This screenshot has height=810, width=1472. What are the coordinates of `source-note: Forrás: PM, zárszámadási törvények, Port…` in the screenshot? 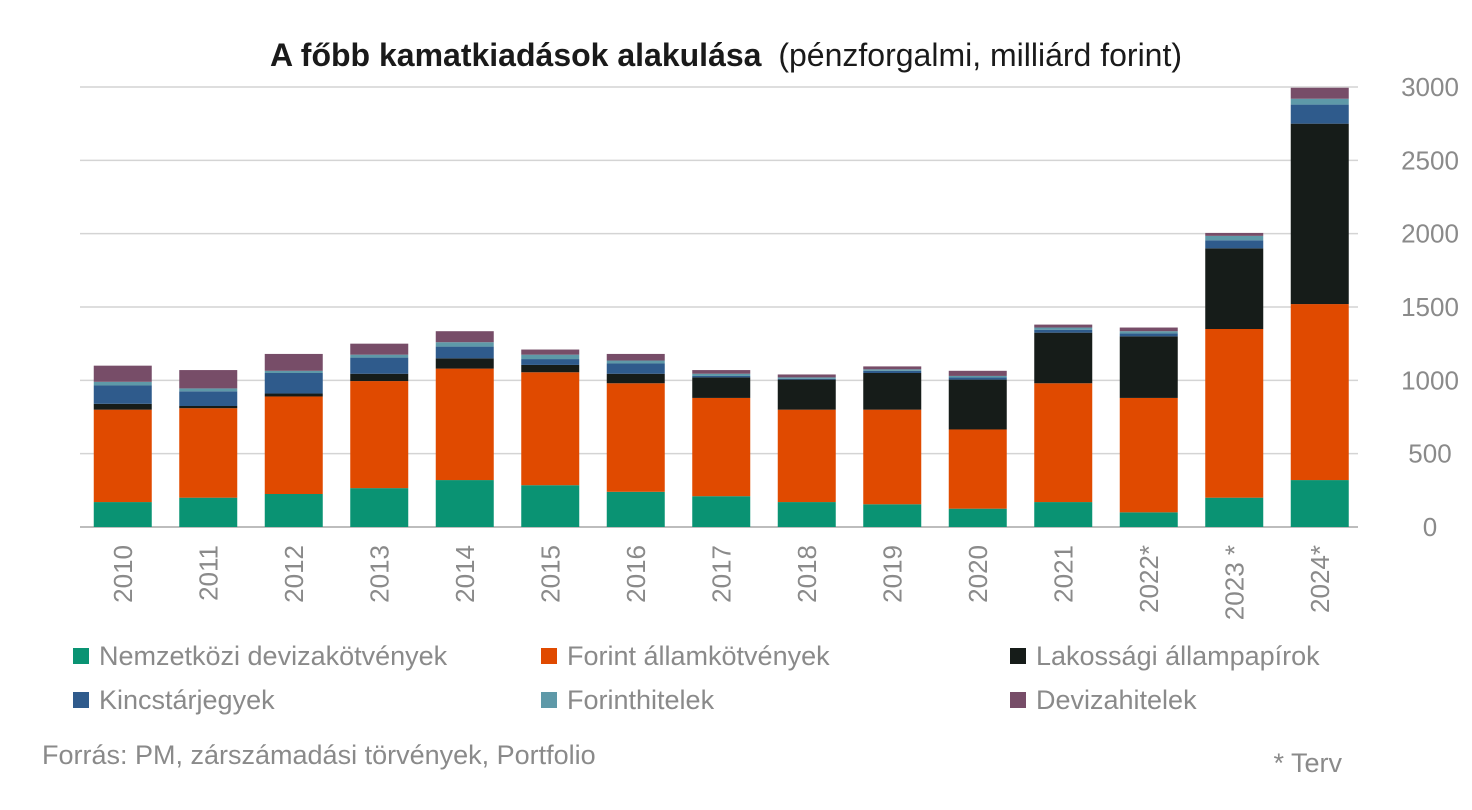 It's located at (319, 755).